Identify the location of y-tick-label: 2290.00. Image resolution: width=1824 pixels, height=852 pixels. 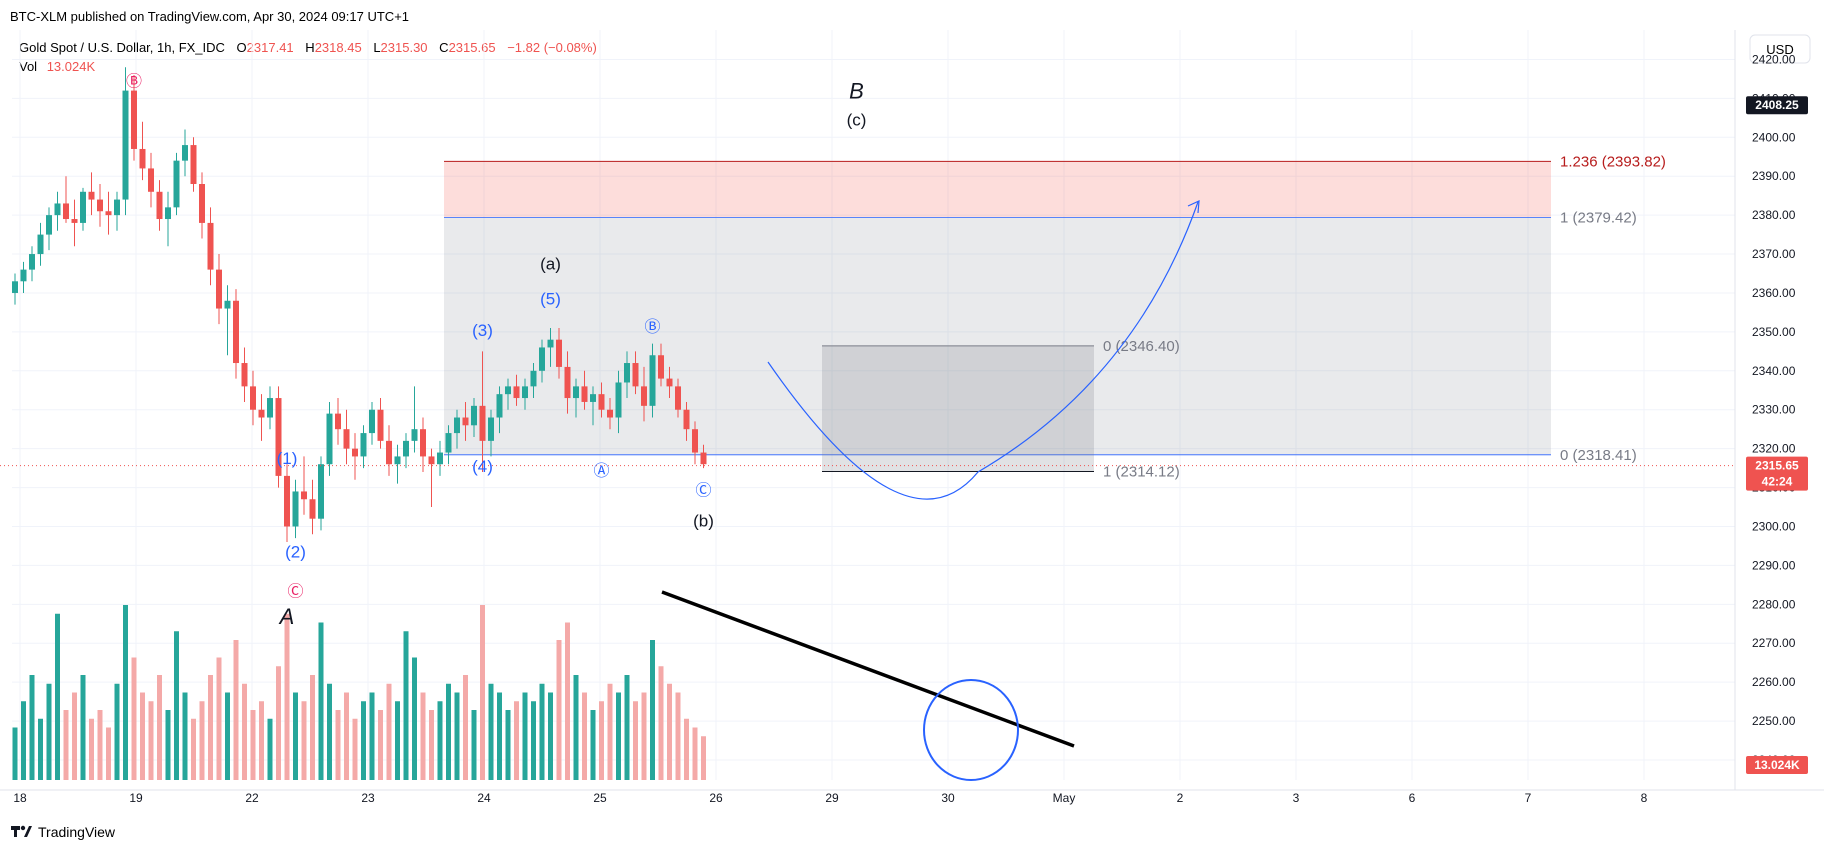
(1774, 565).